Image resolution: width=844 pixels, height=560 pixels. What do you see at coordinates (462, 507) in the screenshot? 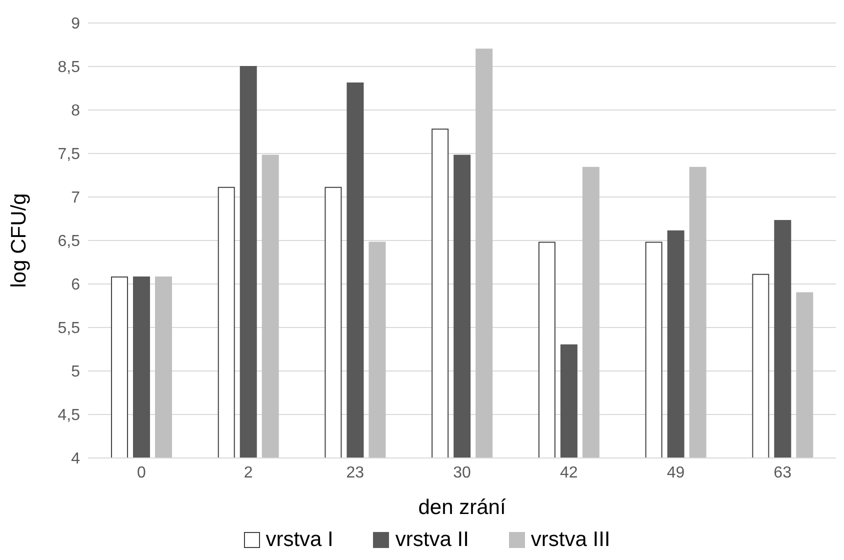
I see `x-axis-title: den zrání` at bounding box center [462, 507].